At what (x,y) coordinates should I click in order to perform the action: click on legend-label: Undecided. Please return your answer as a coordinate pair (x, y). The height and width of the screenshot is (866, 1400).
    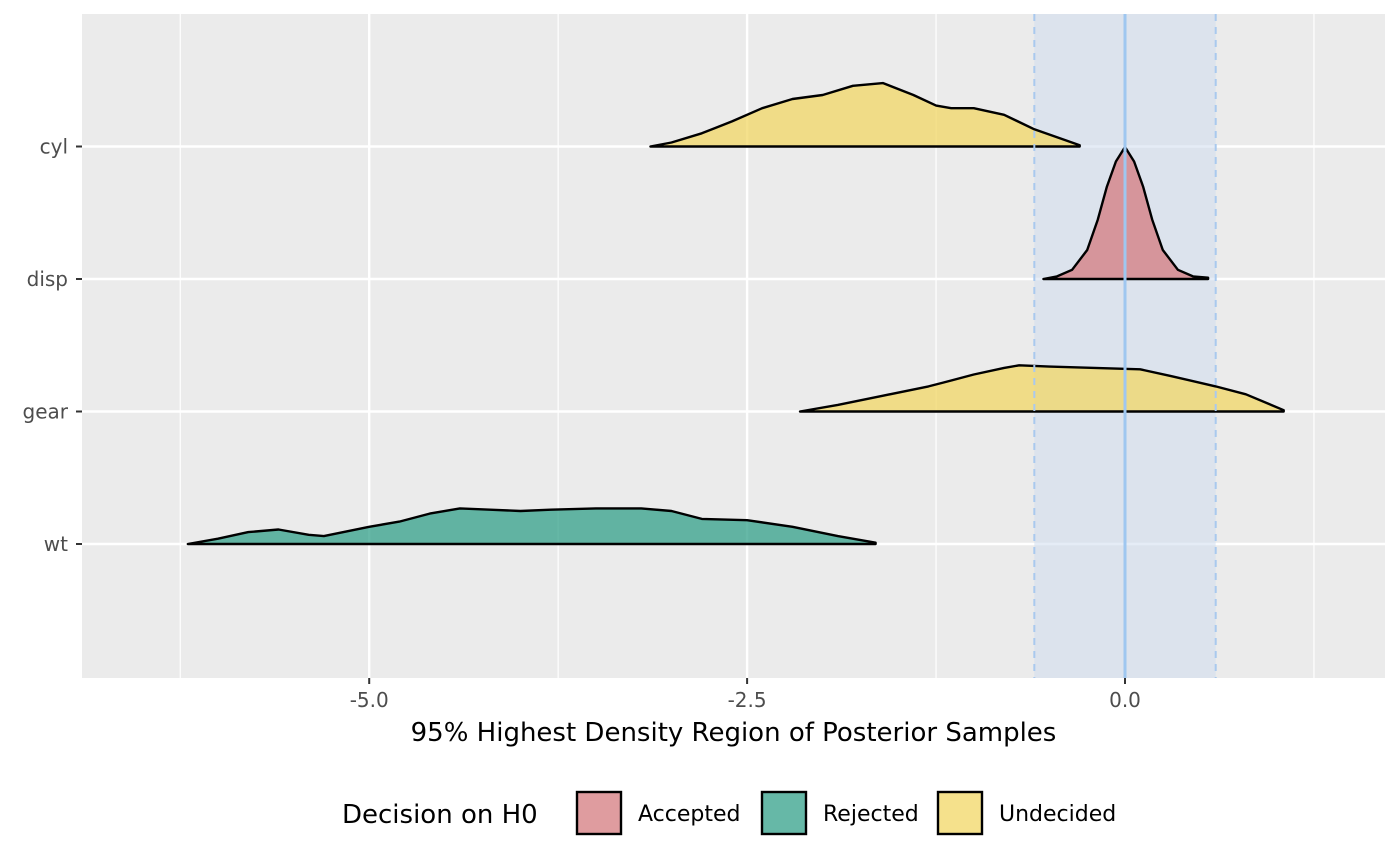
    Looking at the image, I should click on (1057, 814).